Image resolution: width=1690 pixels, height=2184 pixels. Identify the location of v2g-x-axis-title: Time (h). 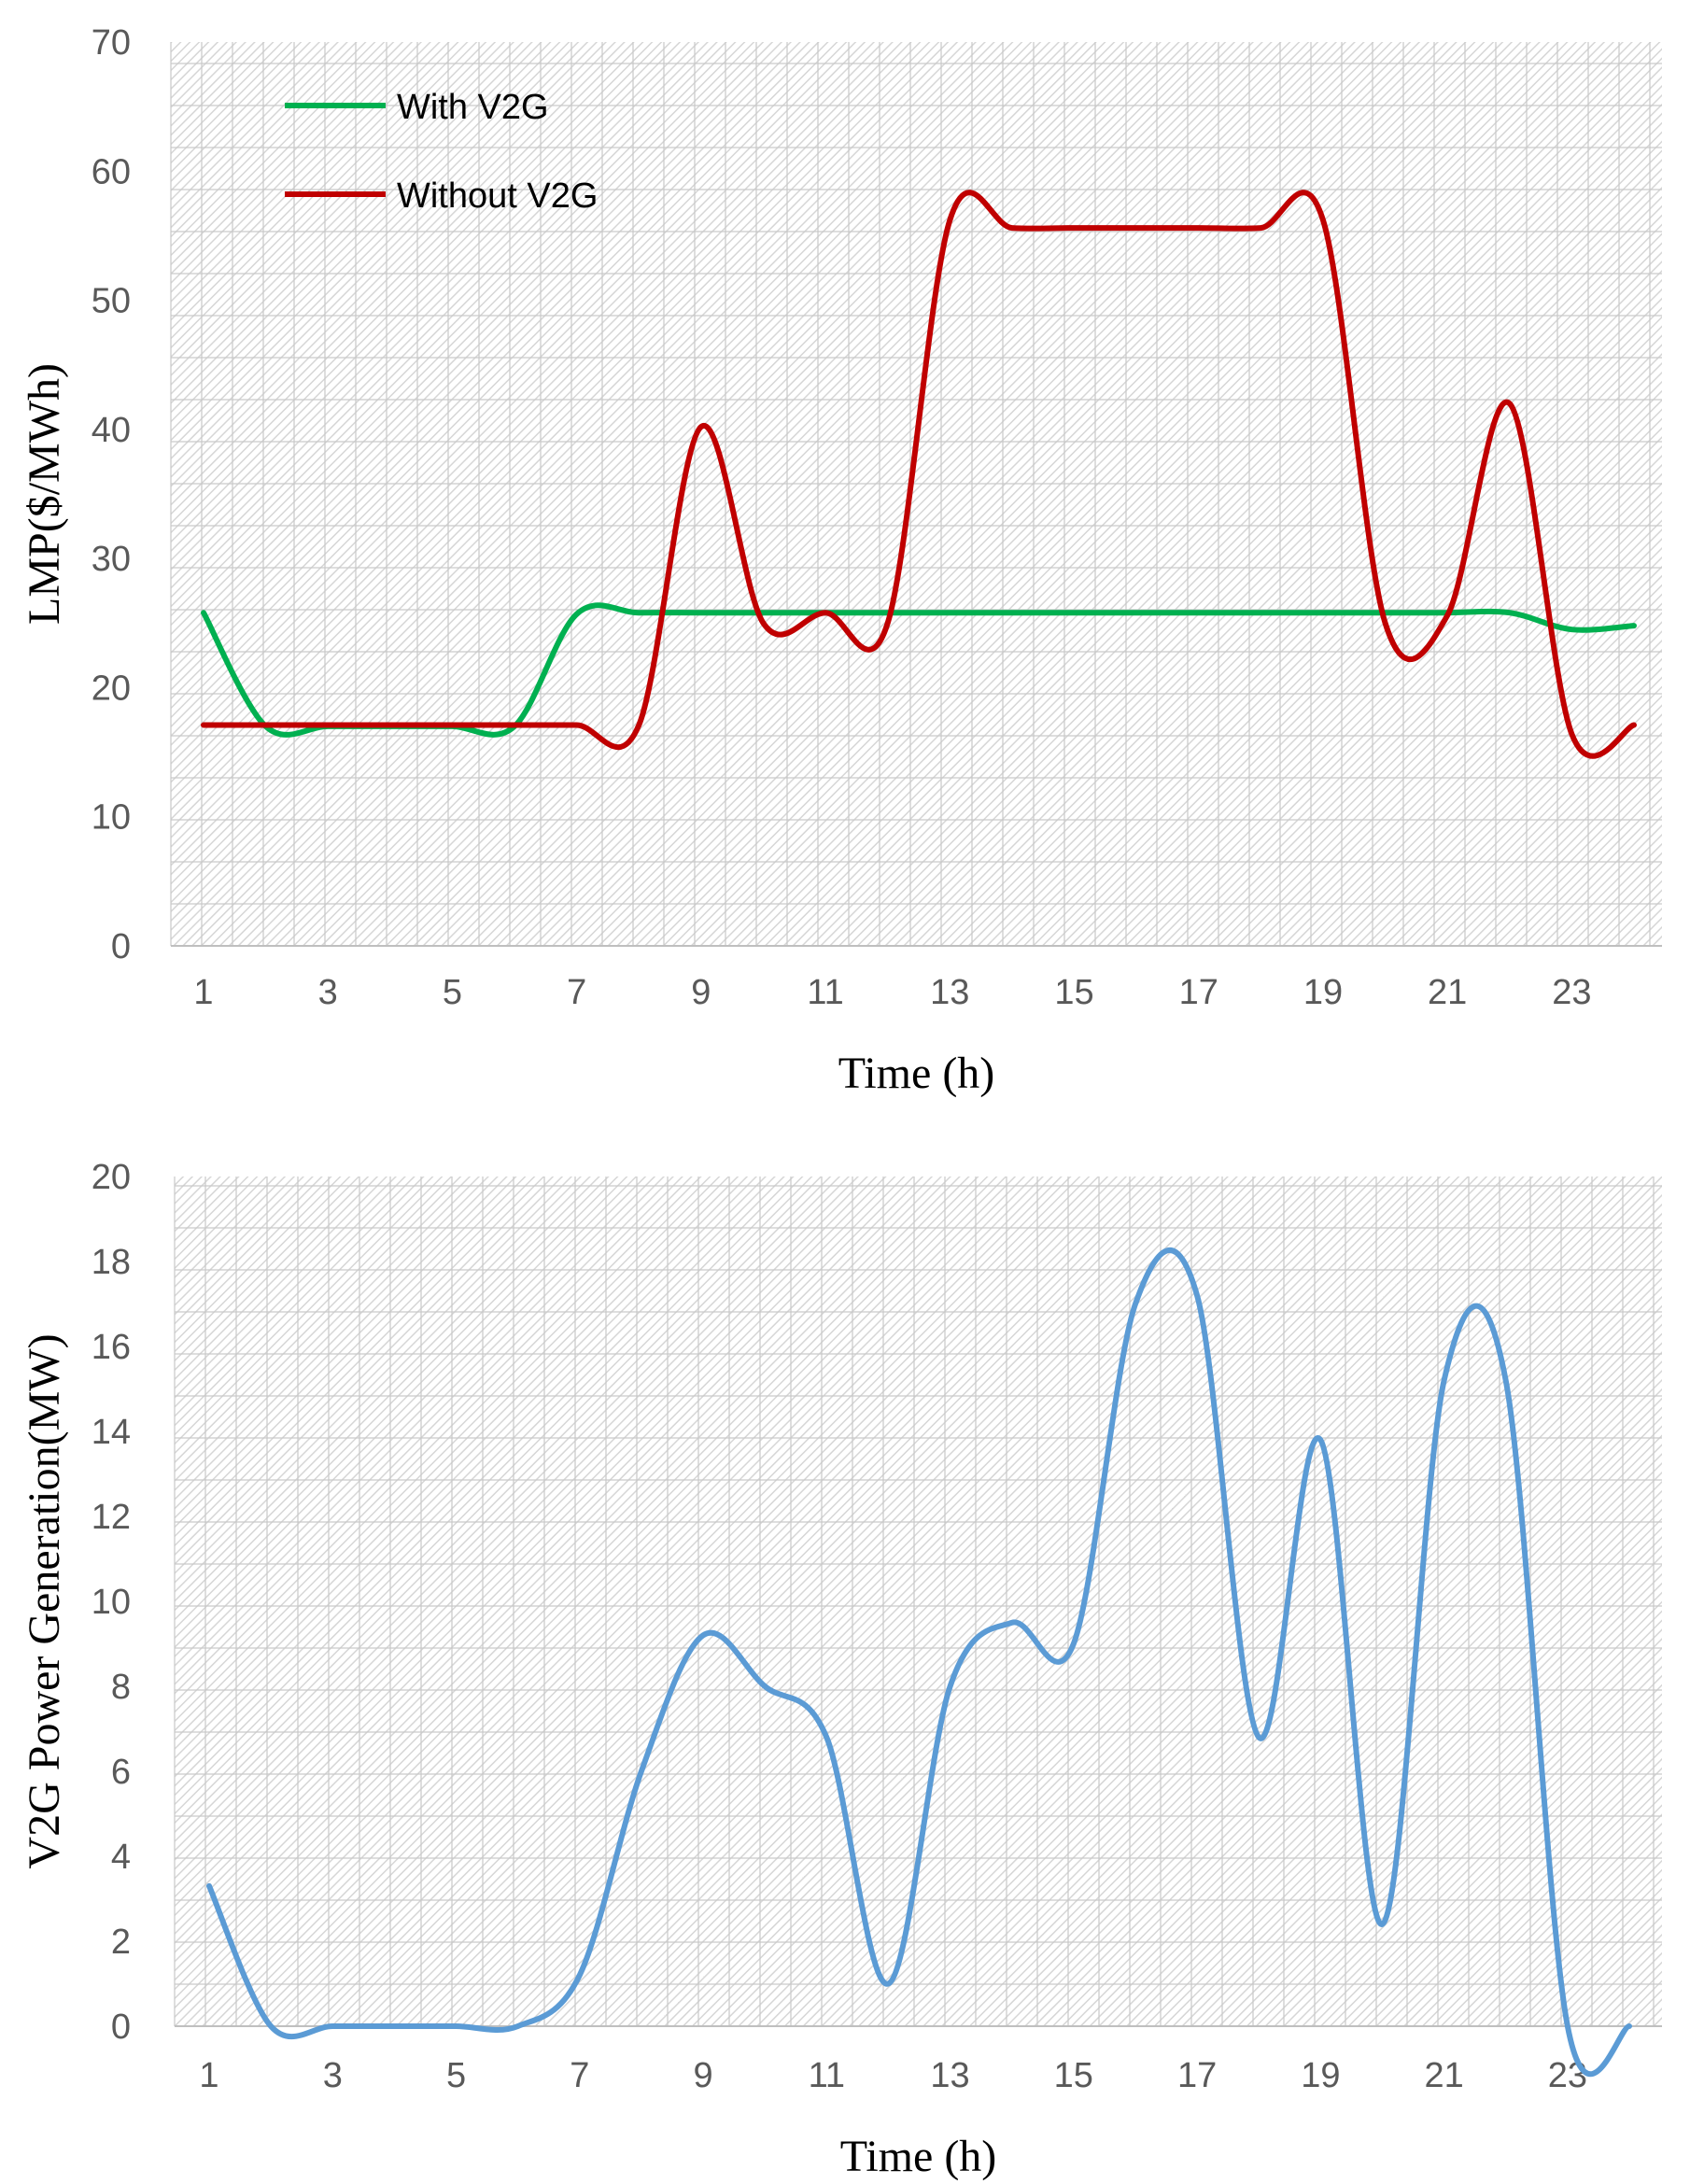
(918, 2156).